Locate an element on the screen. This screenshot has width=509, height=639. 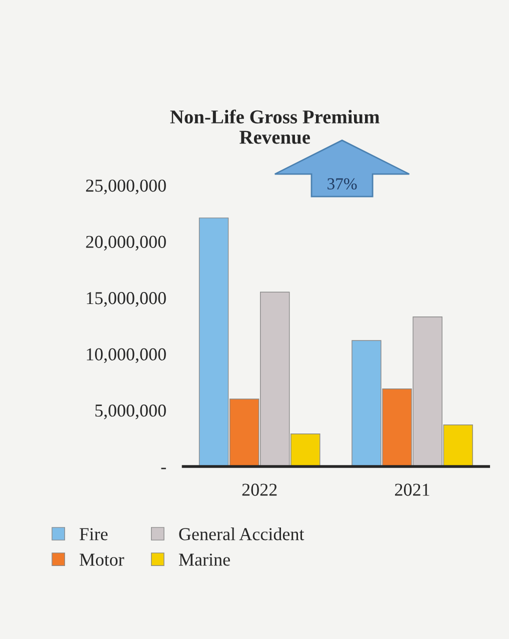
legend-label: General Accident is located at coordinates (241, 534).